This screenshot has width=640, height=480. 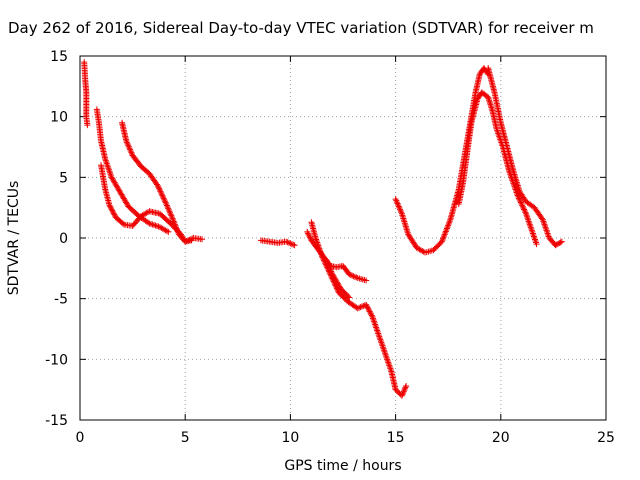 I want to click on y-tick-label: -10, so click(x=56, y=360).